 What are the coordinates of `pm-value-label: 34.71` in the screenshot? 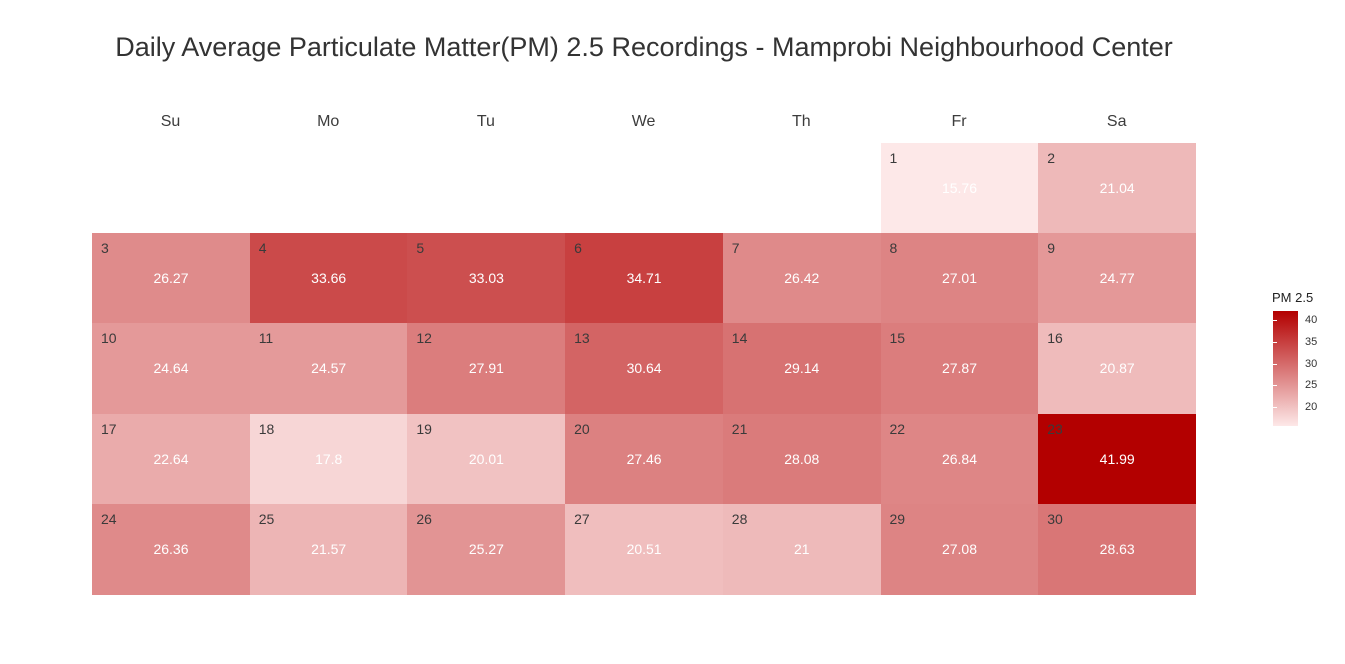 It's located at (644, 278).